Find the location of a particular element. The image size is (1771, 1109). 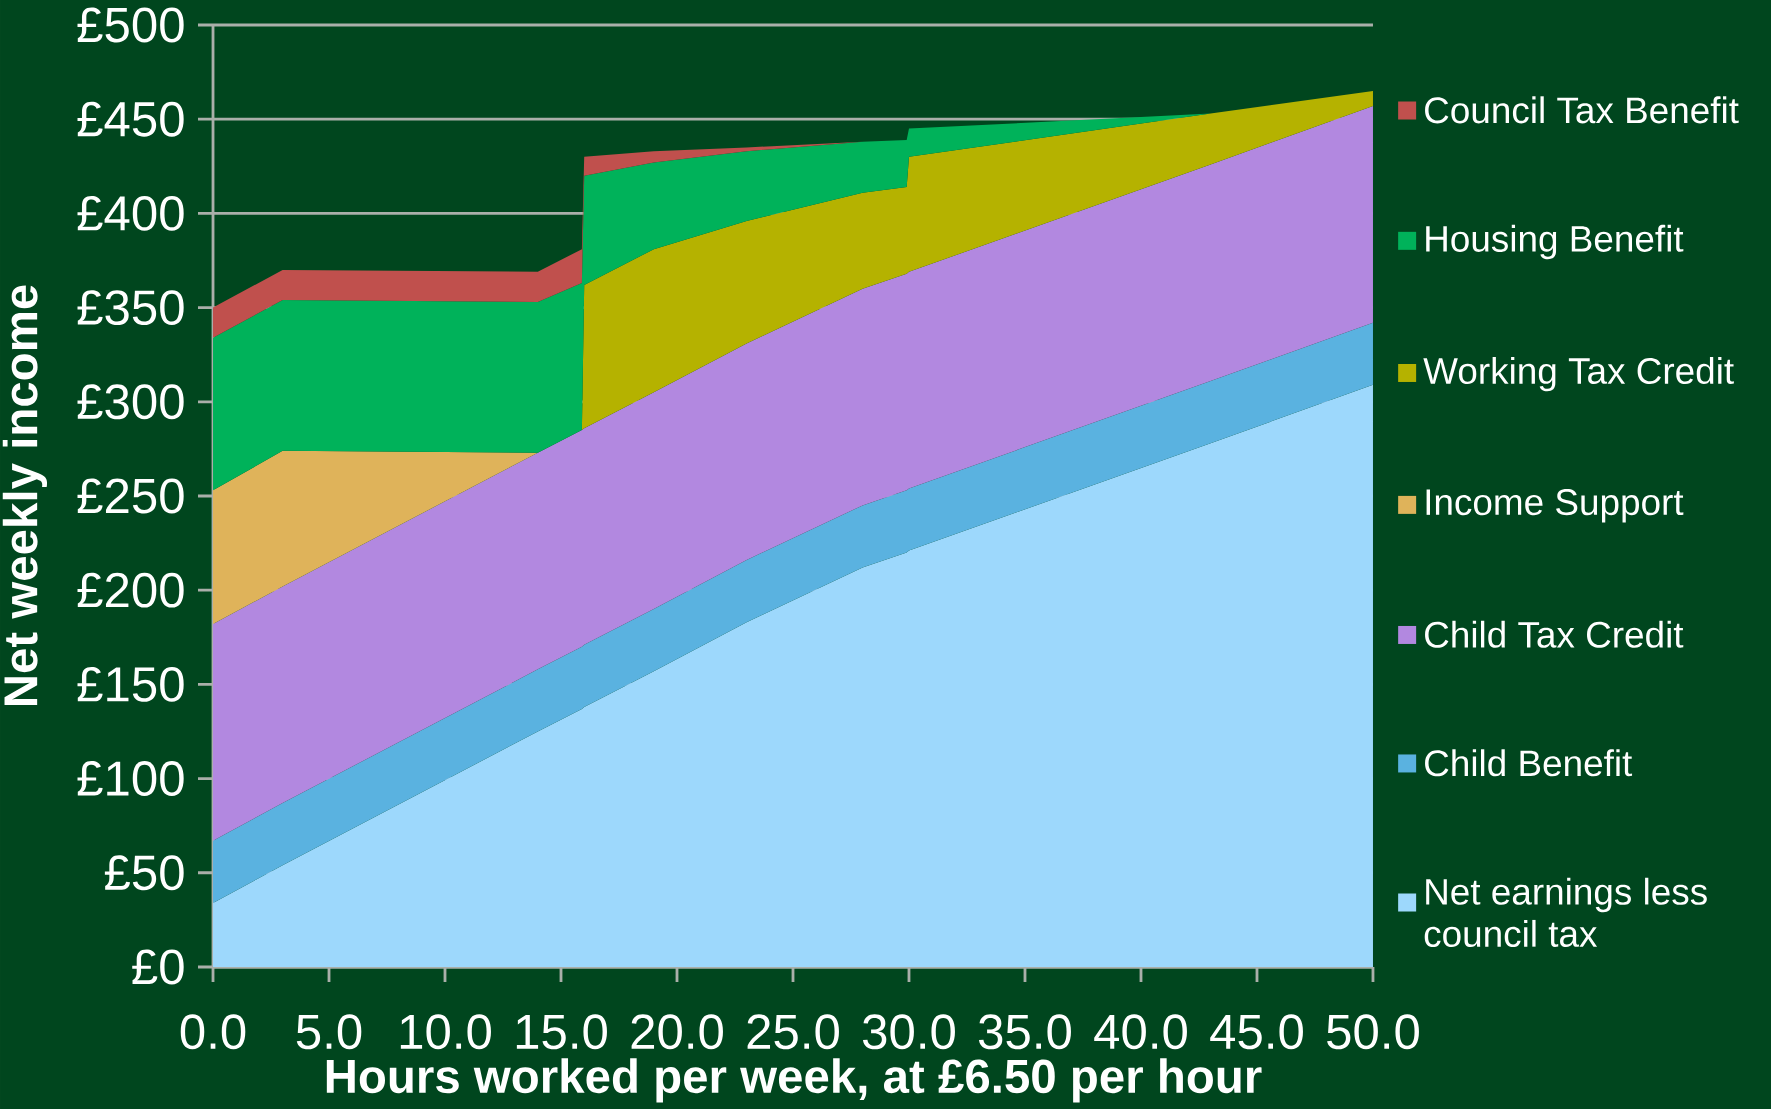

x-tick-label: 0.0 is located at coordinates (213, 1032).